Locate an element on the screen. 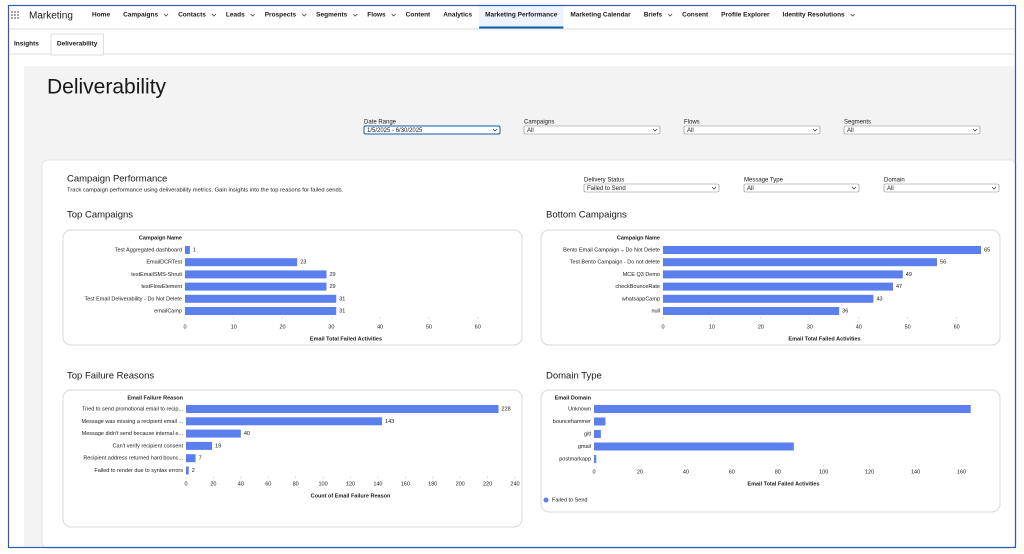  nav-item: Content is located at coordinates (418, 15).